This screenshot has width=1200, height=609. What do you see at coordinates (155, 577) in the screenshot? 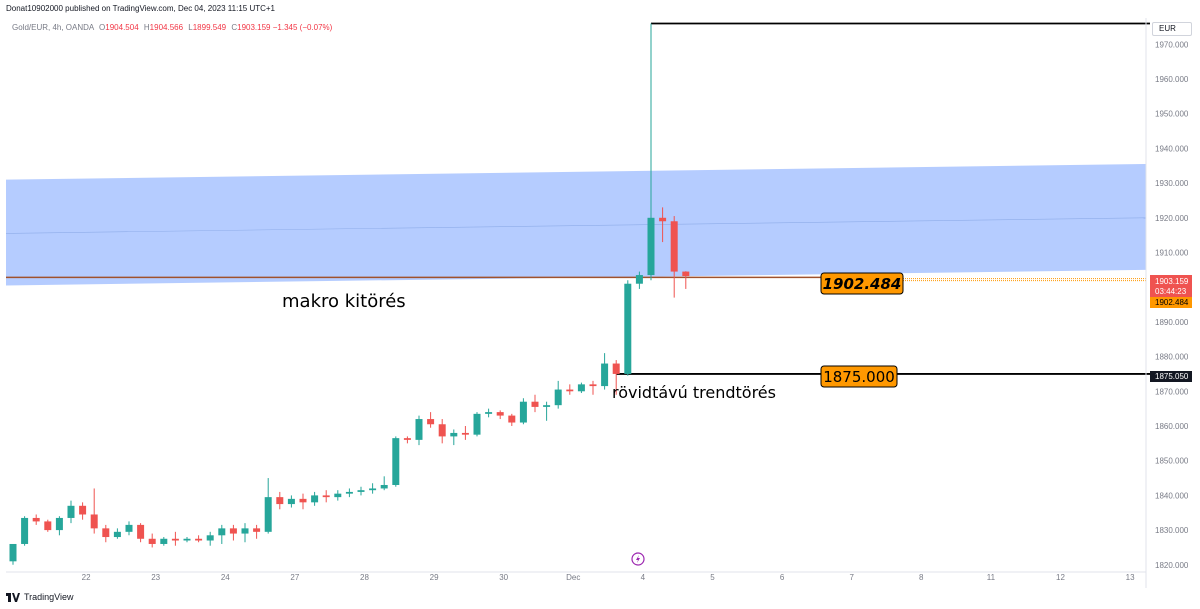
I see `x-tick-label: 23` at bounding box center [155, 577].